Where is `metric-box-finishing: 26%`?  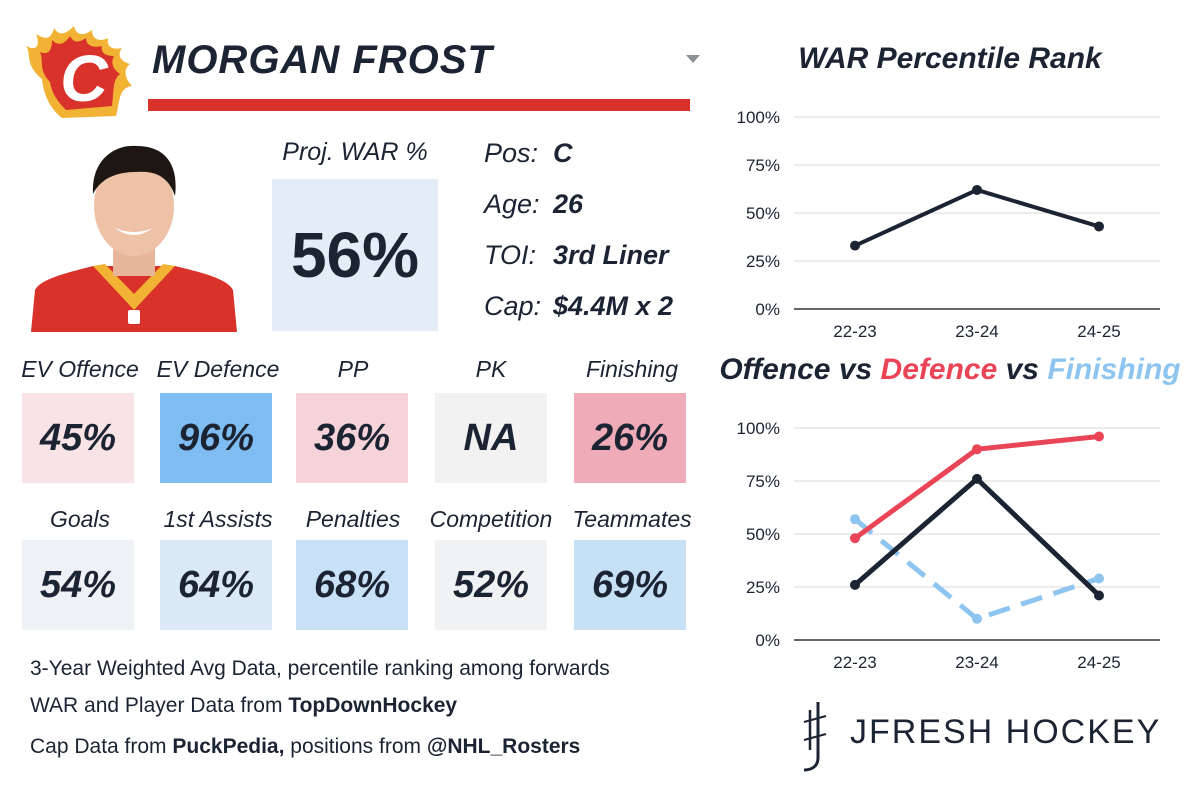
metric-box-finishing: 26% is located at coordinates (630, 438).